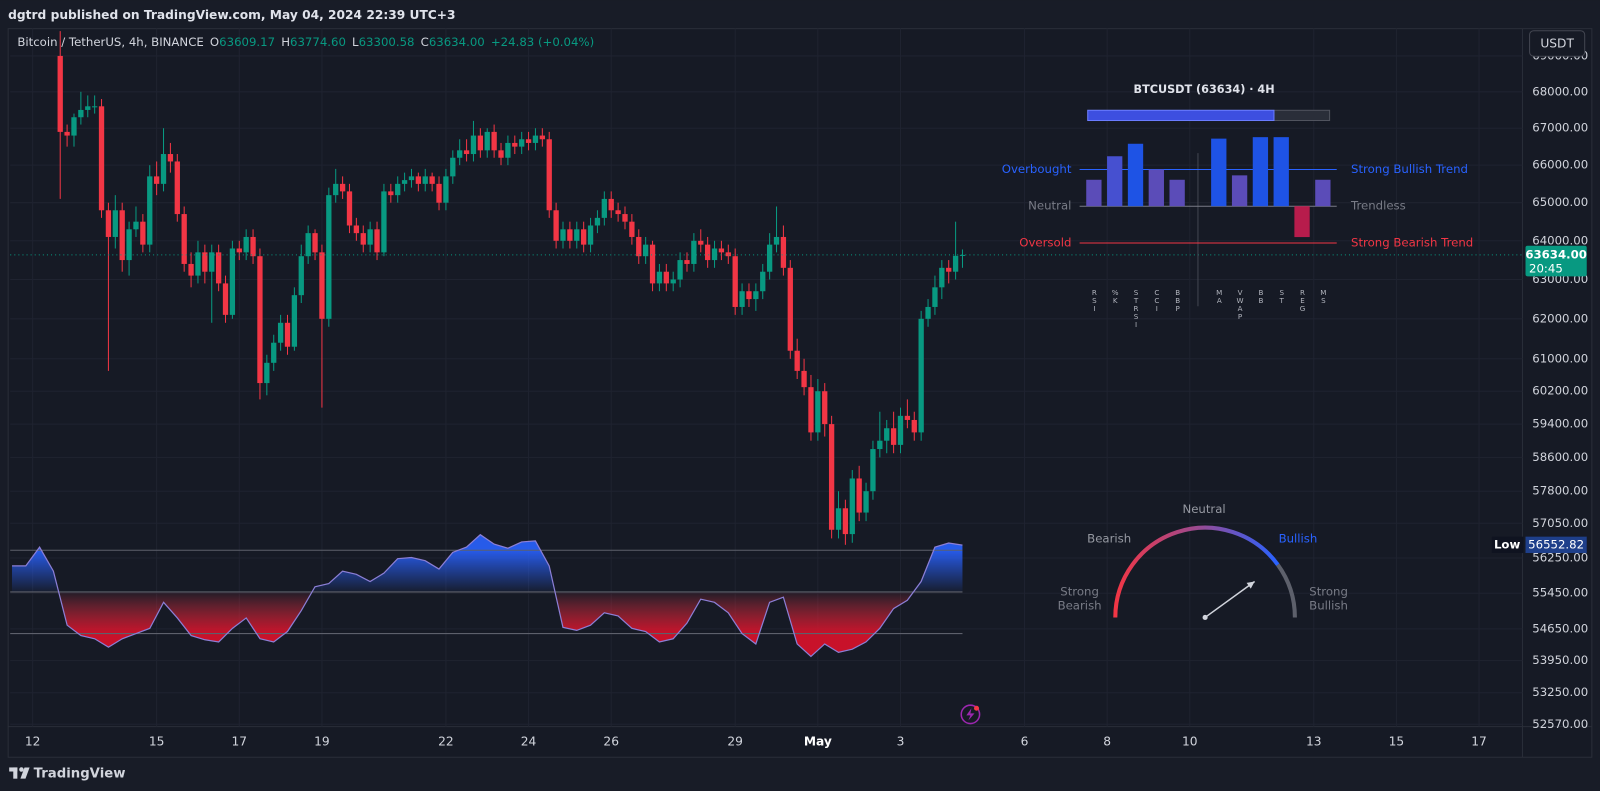 The image size is (1600, 791). What do you see at coordinates (1560, 523) in the screenshot?
I see `y-tick-label: 57050.00` at bounding box center [1560, 523].